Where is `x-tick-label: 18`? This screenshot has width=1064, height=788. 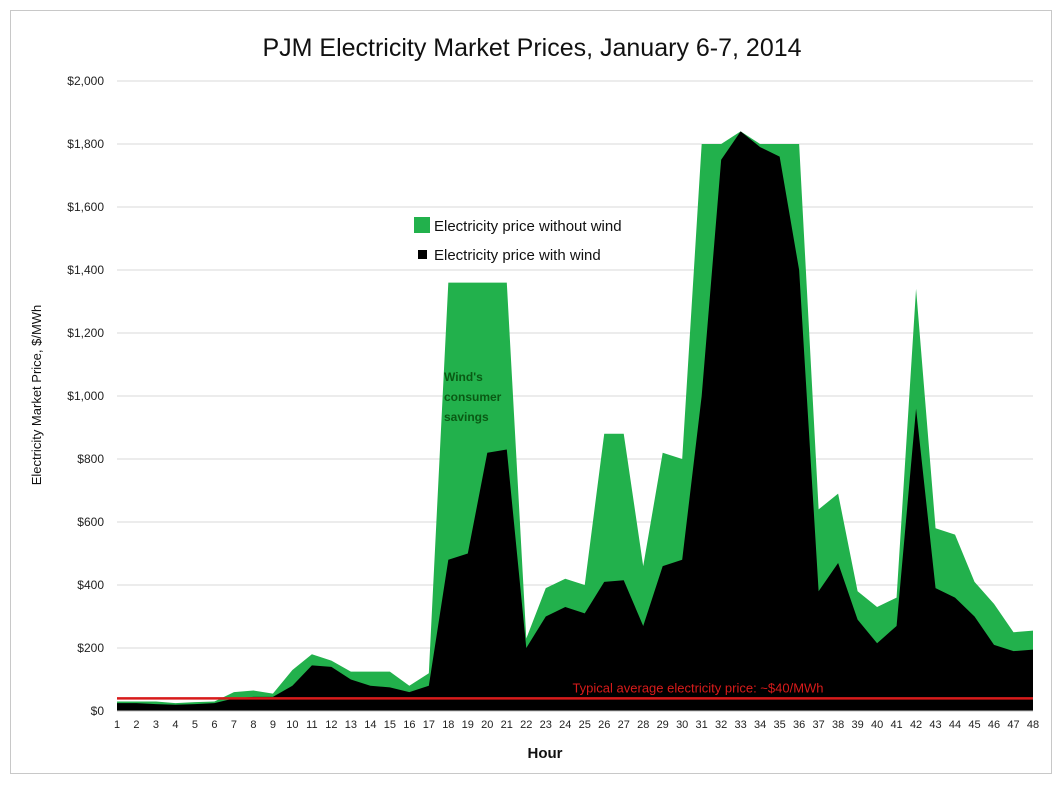 x-tick-label: 18 is located at coordinates (448, 725).